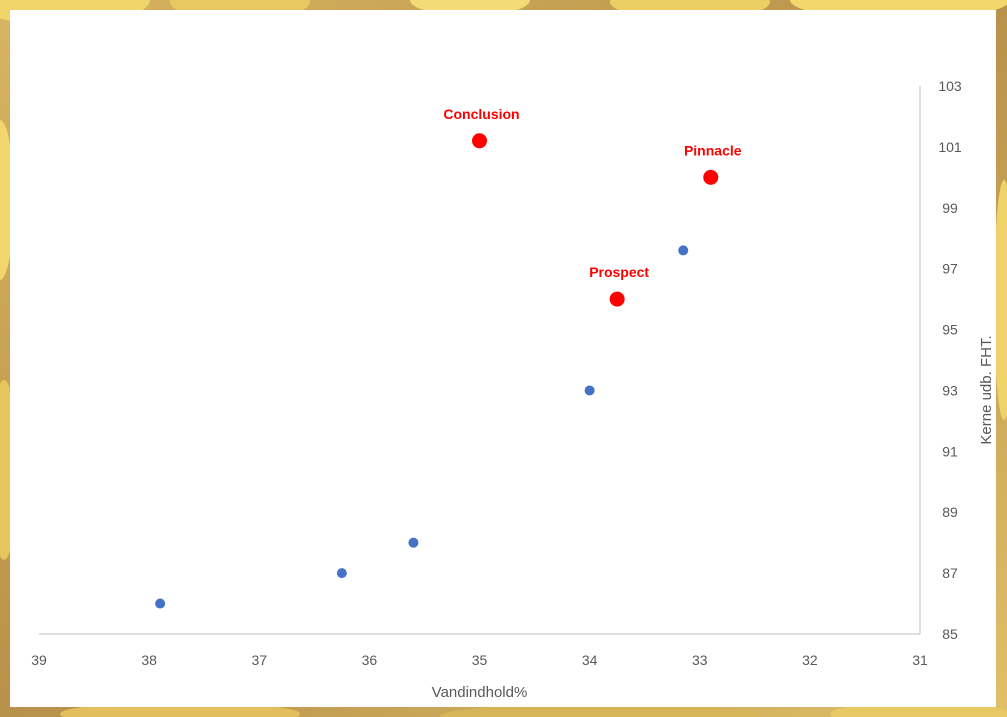  Describe the element at coordinates (950, 269) in the screenshot. I see `y-tick-label: 97` at that location.